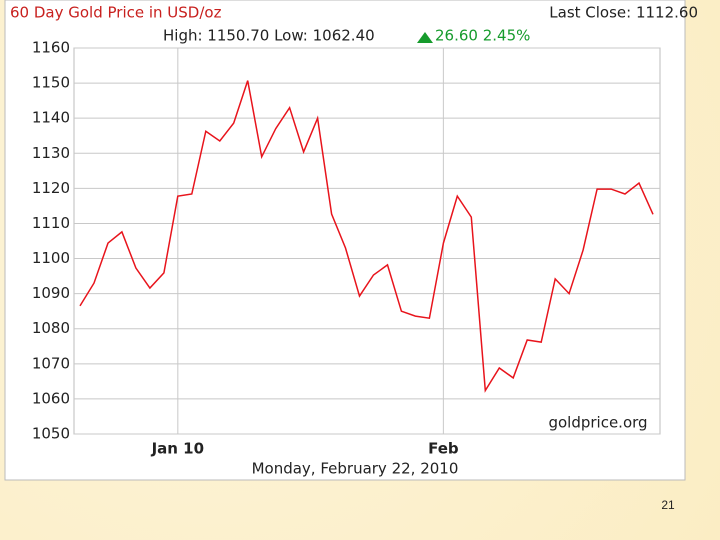 The image size is (720, 540). What do you see at coordinates (51, 188) in the screenshot?
I see `y-tick-label: 1120` at bounding box center [51, 188].